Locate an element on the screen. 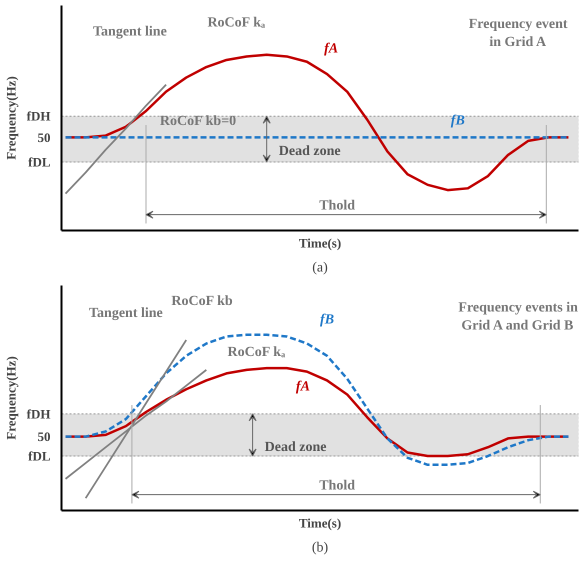 This screenshot has height=561, width=583. text: (b) is located at coordinates (320, 548).